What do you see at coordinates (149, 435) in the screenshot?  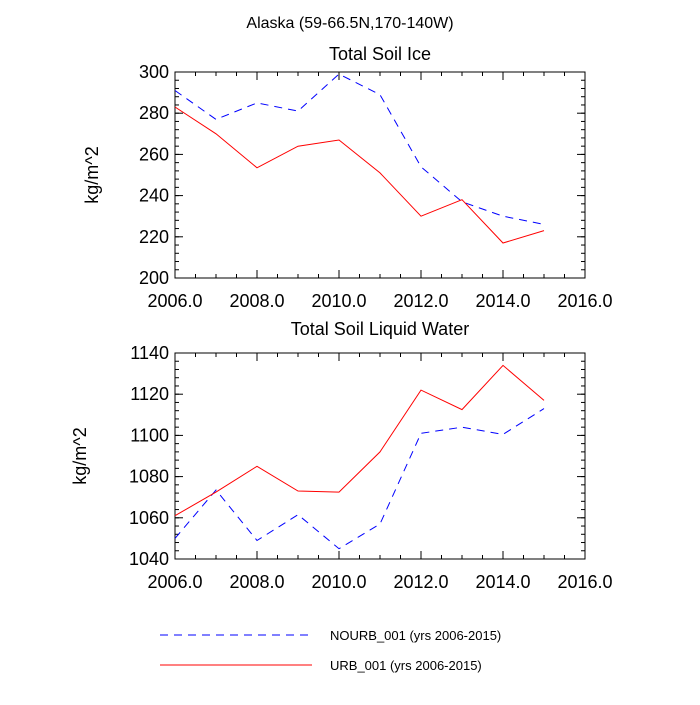 I see `chart-soil-liquid-y-tick-label: 1100` at bounding box center [149, 435].